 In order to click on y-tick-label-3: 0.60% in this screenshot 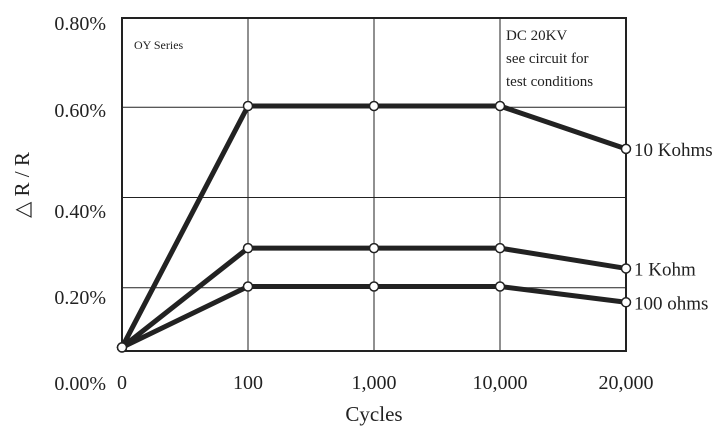, I will do `click(80, 111)`.